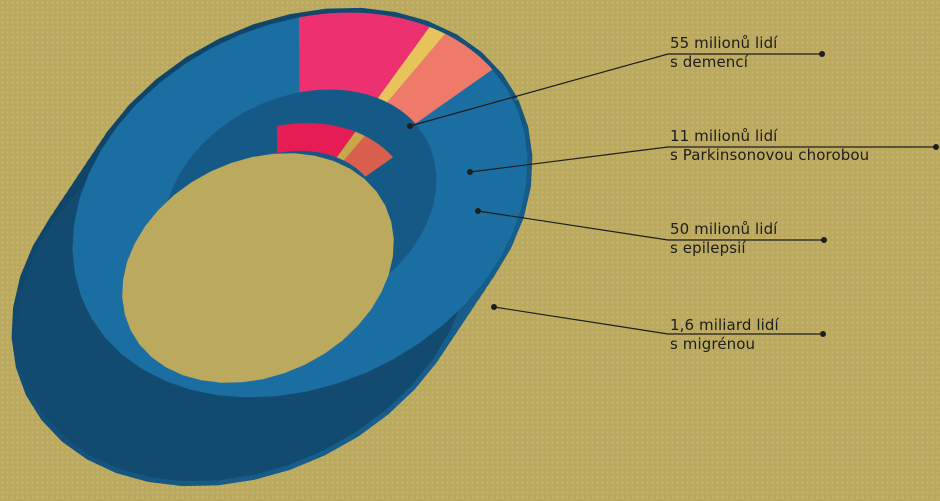 The width and height of the screenshot is (940, 501). I want to click on label-parkinson: 11 milionů lidí s Parkinsonovou chorobou, so click(769, 146).